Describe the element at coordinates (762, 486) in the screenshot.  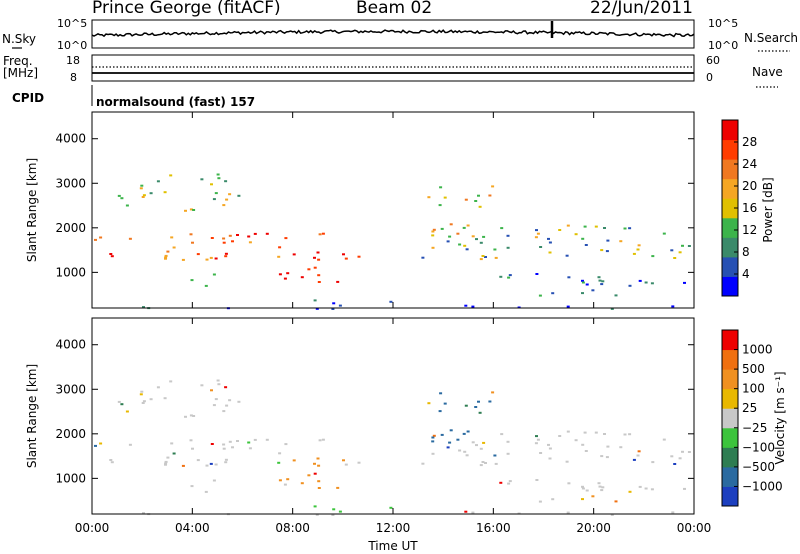
I see `colorbar-tick-label: −1000` at that location.